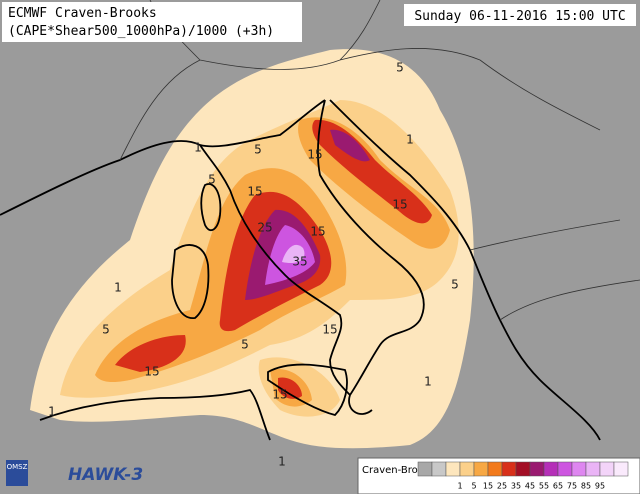 The width and height of the screenshot is (640, 494). What do you see at coordinates (516, 486) in the screenshot?
I see `legend-tick-label: 35` at bounding box center [516, 486].